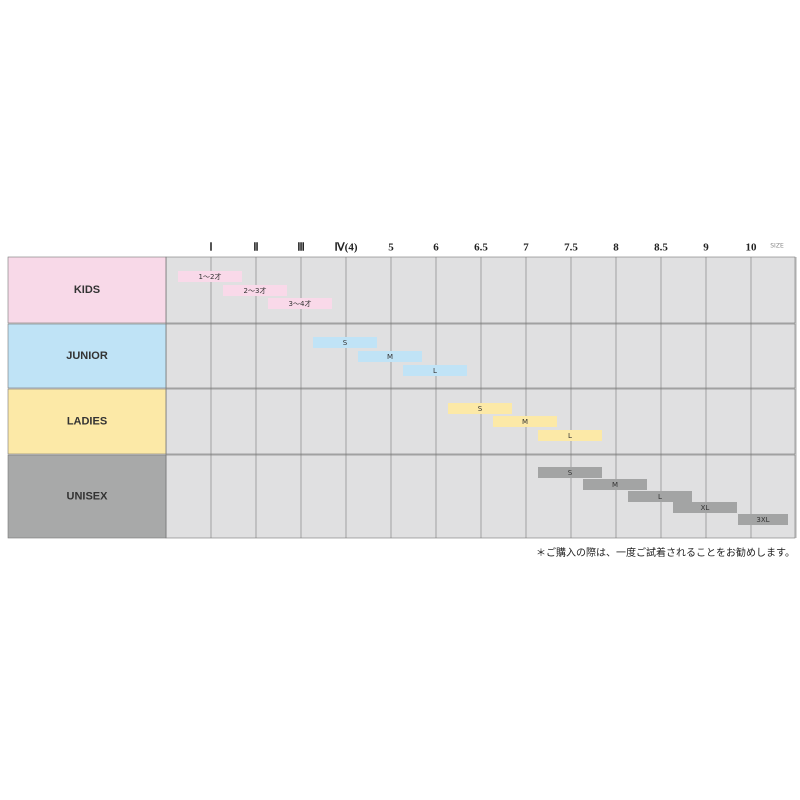 The width and height of the screenshot is (800, 800). I want to click on size-bar-label: XL, so click(705, 508).